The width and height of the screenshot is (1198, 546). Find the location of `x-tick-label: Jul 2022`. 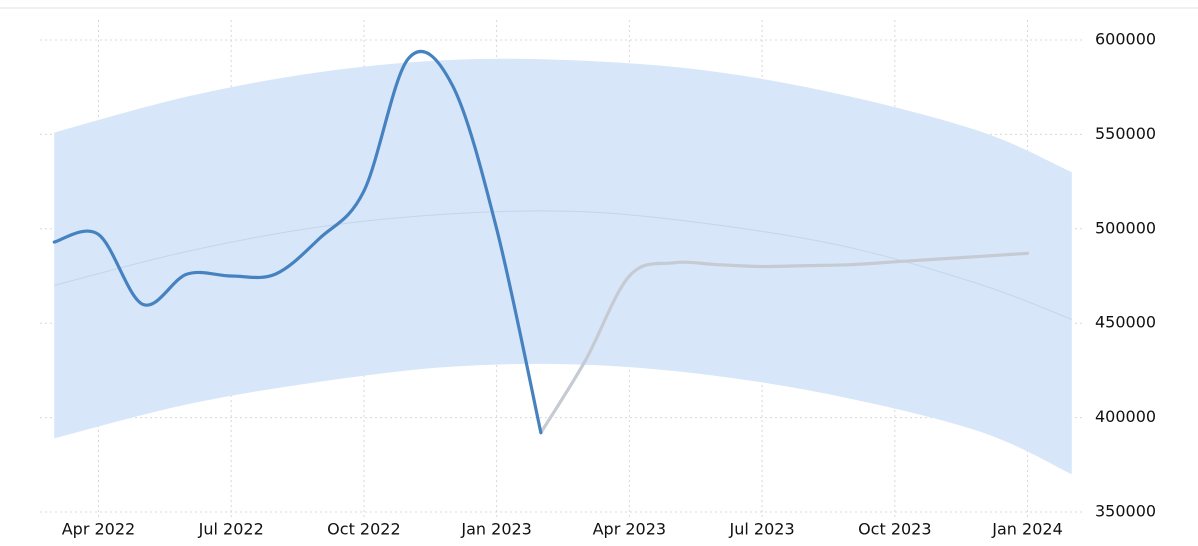

x-tick-label: Jul 2022 is located at coordinates (231, 529).